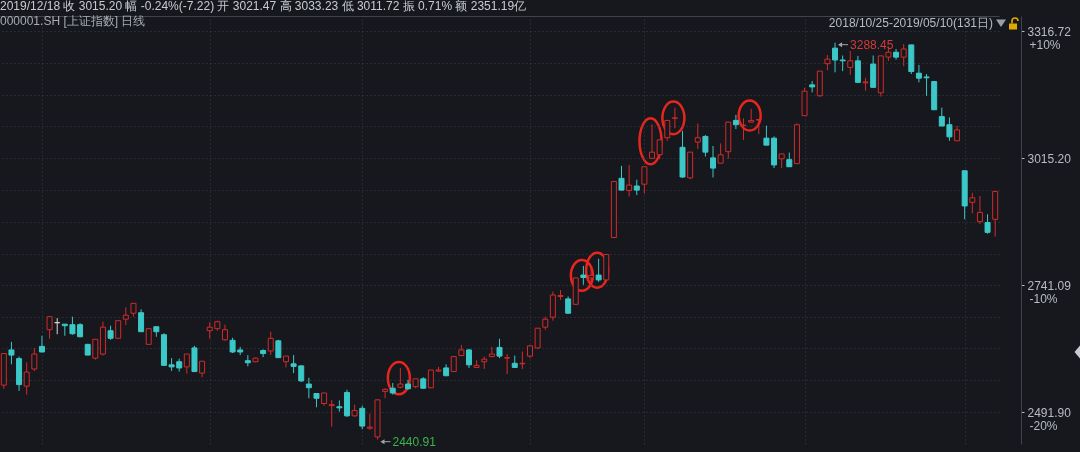  What do you see at coordinates (263, 6) in the screenshot?
I see `chart-title: 2019/12/18 收 3015.20 幅 -0.24%(-7.22) 开 3021.47 高 3033.23 低 3011.72 振 0.71% 额 2351.19亿` at bounding box center [263, 6].